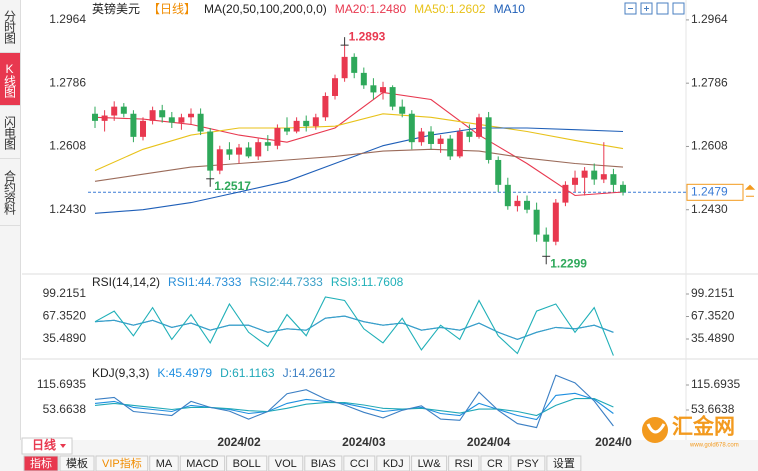 The height and width of the screenshot is (471, 758). Describe the element at coordinates (67, 82) in the screenshot. I see `y-tick-label: 1.2786` at that location.